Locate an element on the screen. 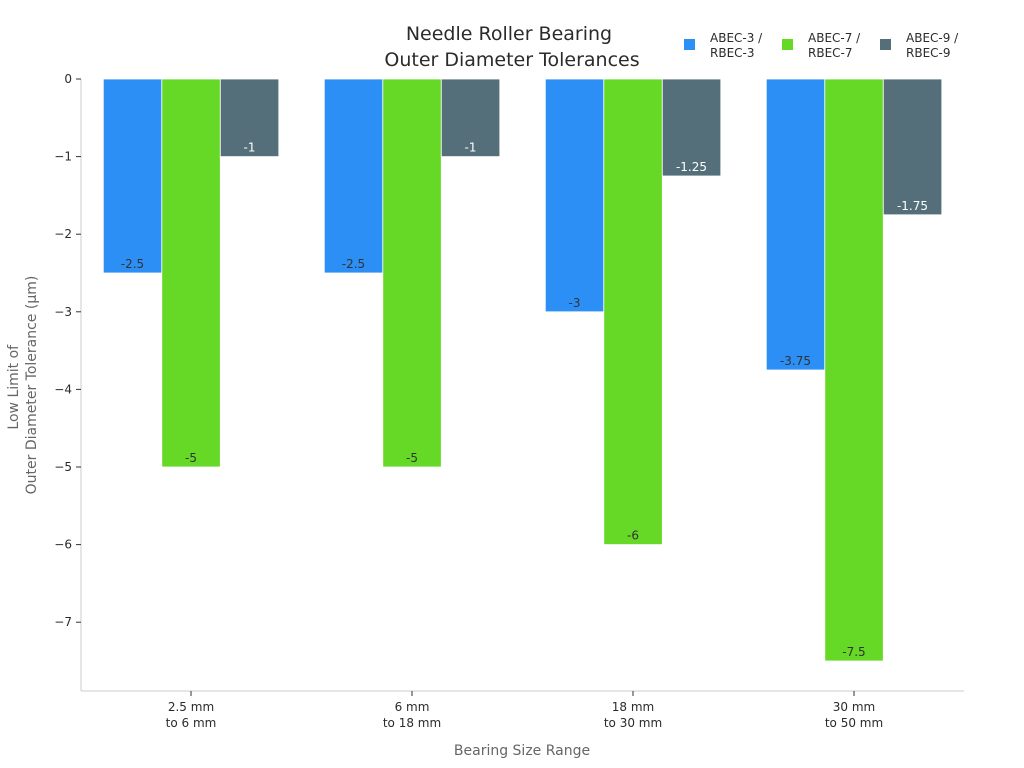  x-tick-label: 18 mm to 30 mm is located at coordinates (633, 715).